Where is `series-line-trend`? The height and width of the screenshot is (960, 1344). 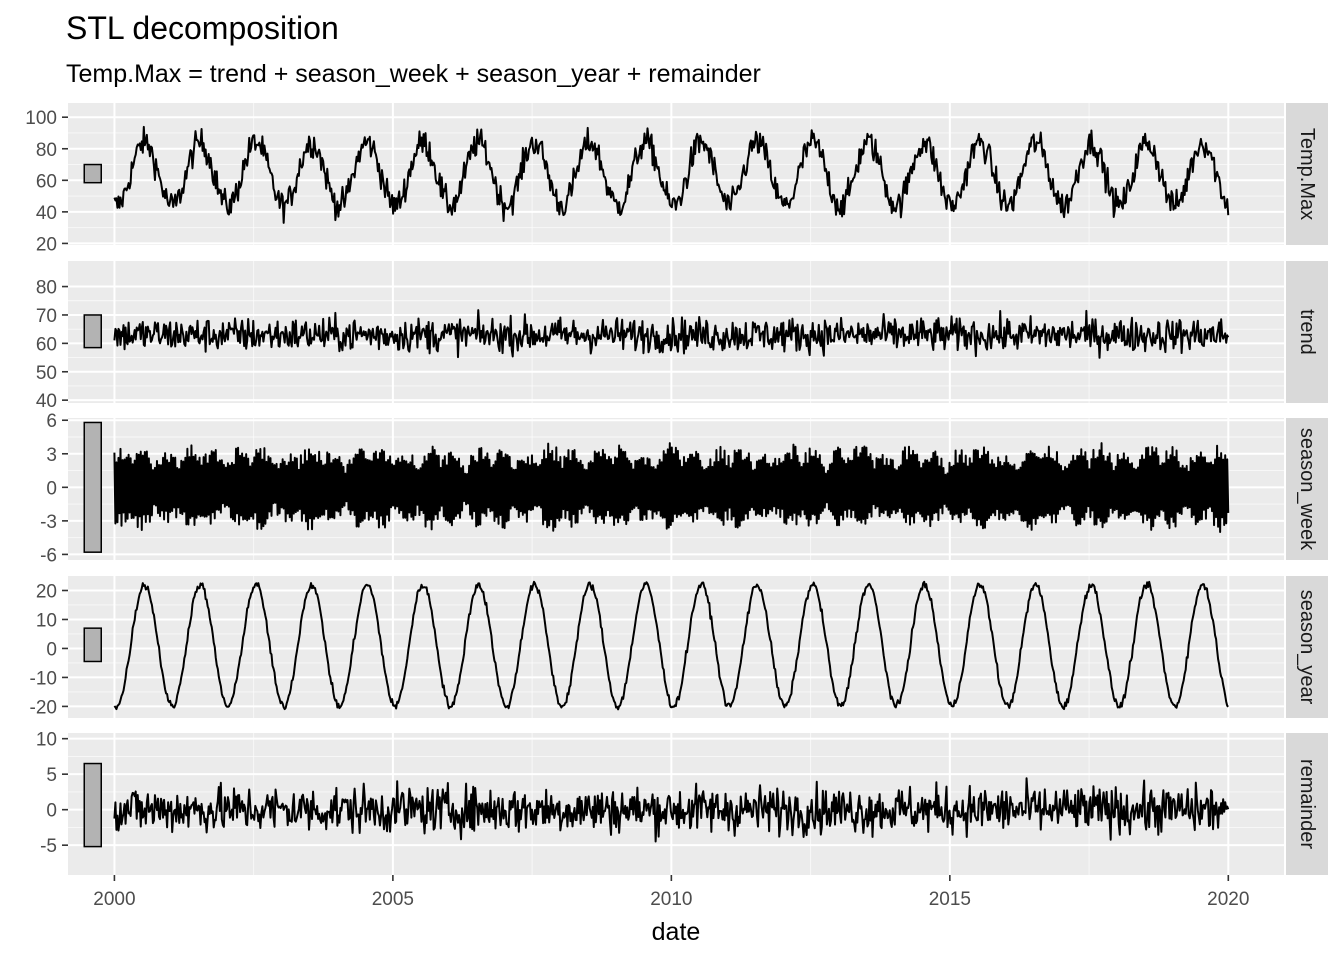
series-line-trend is located at coordinates (671, 334).